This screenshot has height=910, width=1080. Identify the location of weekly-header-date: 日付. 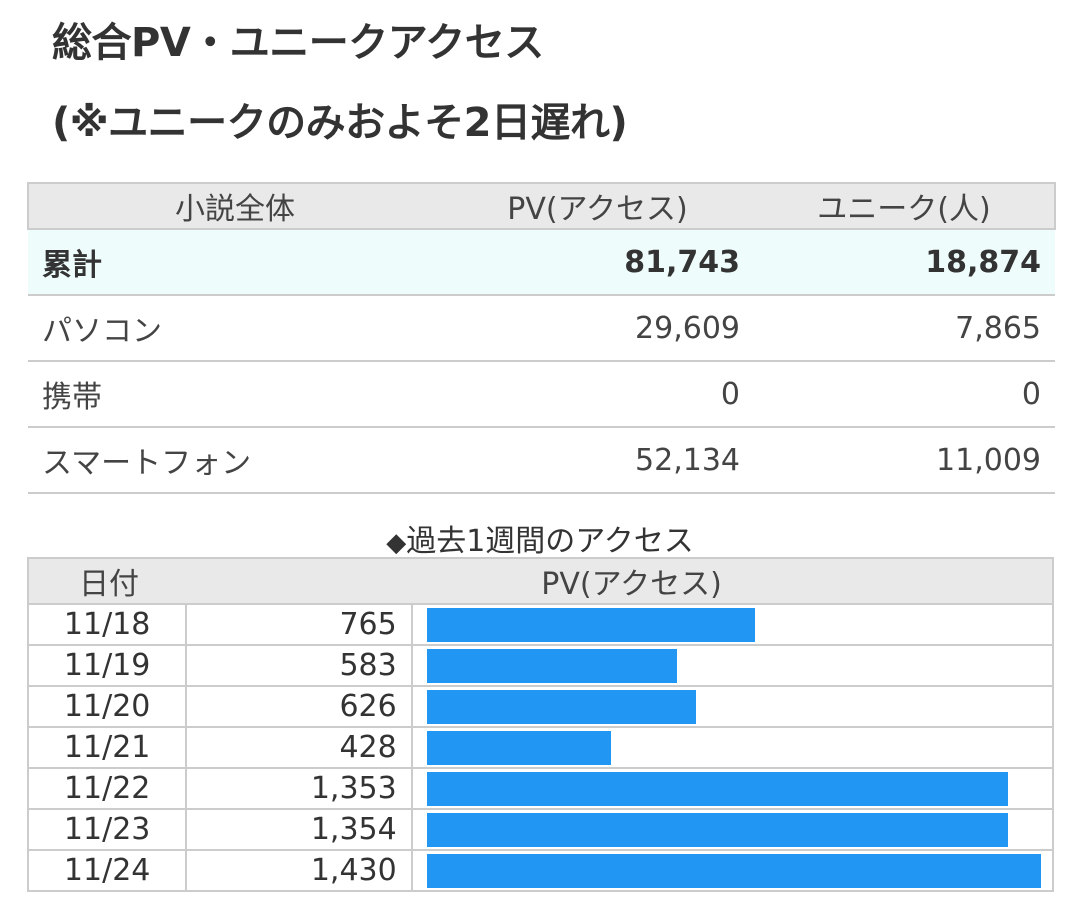
(107, 581).